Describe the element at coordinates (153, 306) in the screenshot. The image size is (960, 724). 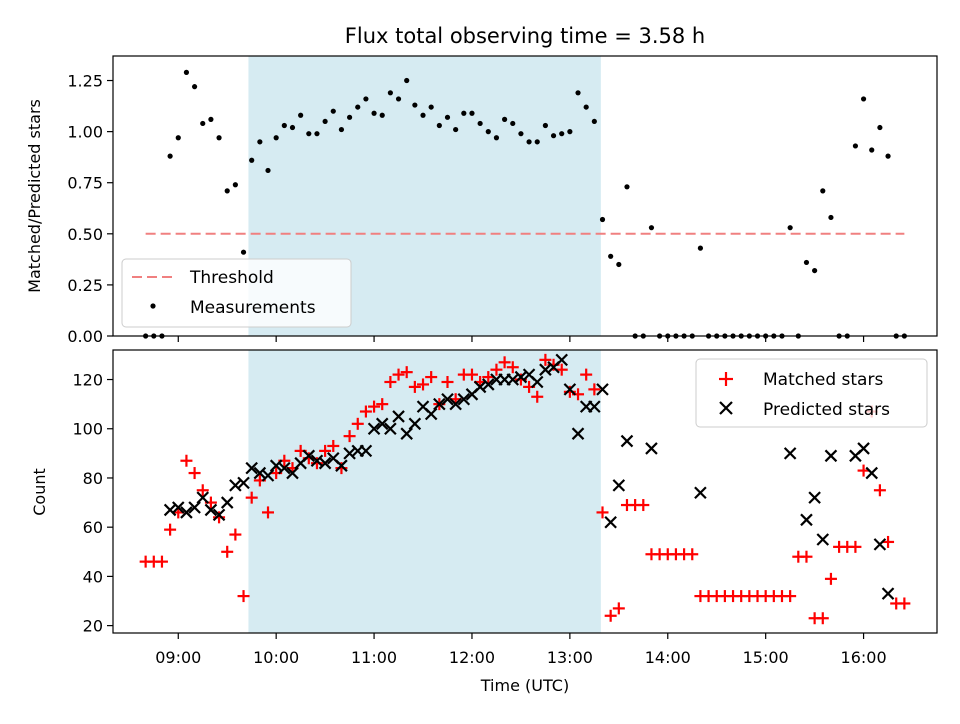
I see `legend-measurements-swatch` at that location.